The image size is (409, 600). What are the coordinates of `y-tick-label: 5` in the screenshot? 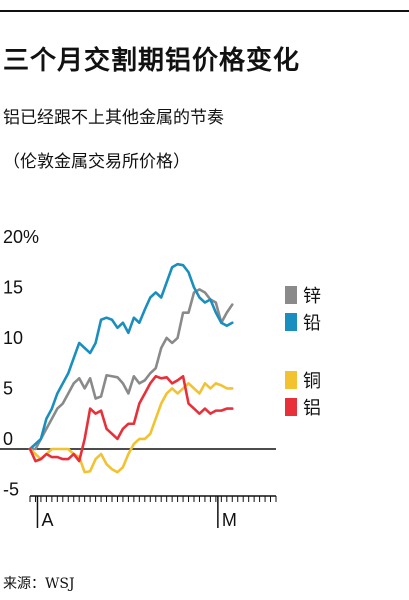 It's located at (8, 389).